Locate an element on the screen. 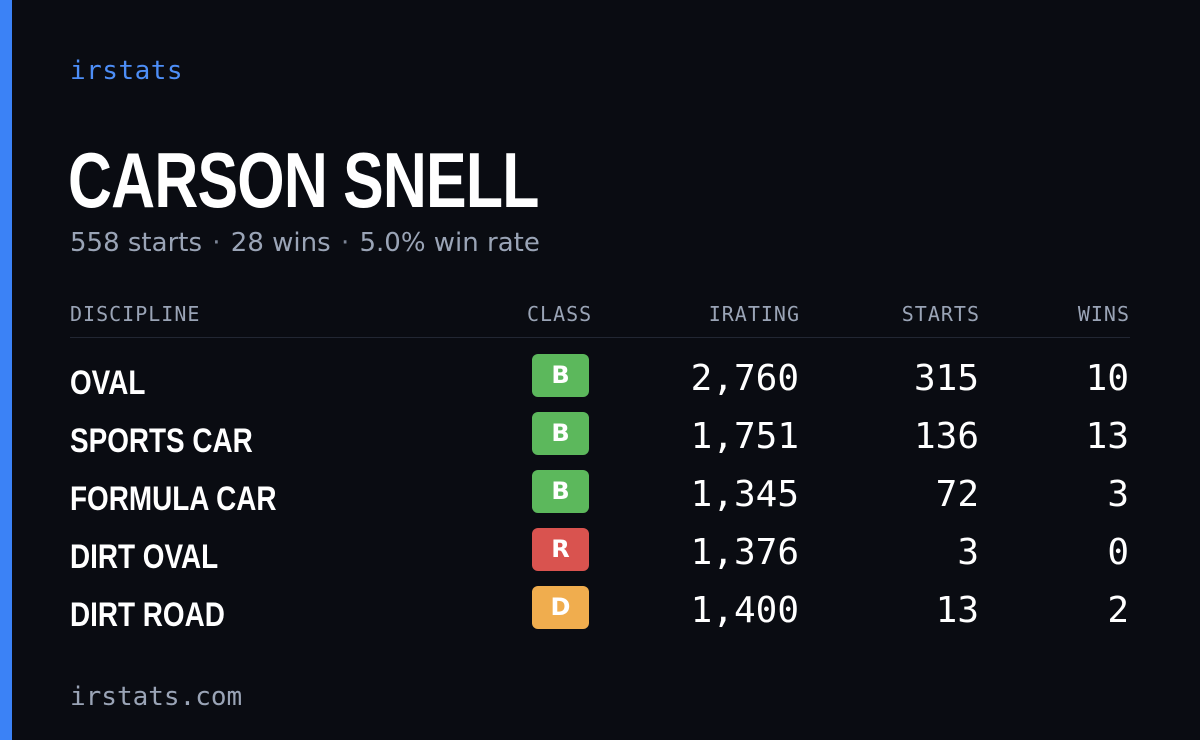 This screenshot has width=1200, height=740. class-badge: D is located at coordinates (560, 607).